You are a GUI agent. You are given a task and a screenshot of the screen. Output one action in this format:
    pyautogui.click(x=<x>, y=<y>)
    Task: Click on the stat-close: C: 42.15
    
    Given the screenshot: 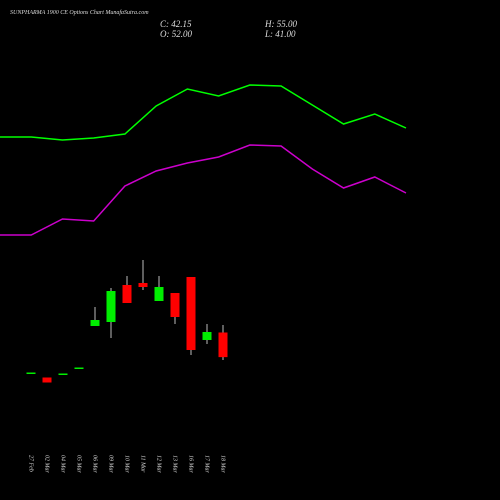 What is the action you would take?
    pyautogui.click(x=176, y=24)
    